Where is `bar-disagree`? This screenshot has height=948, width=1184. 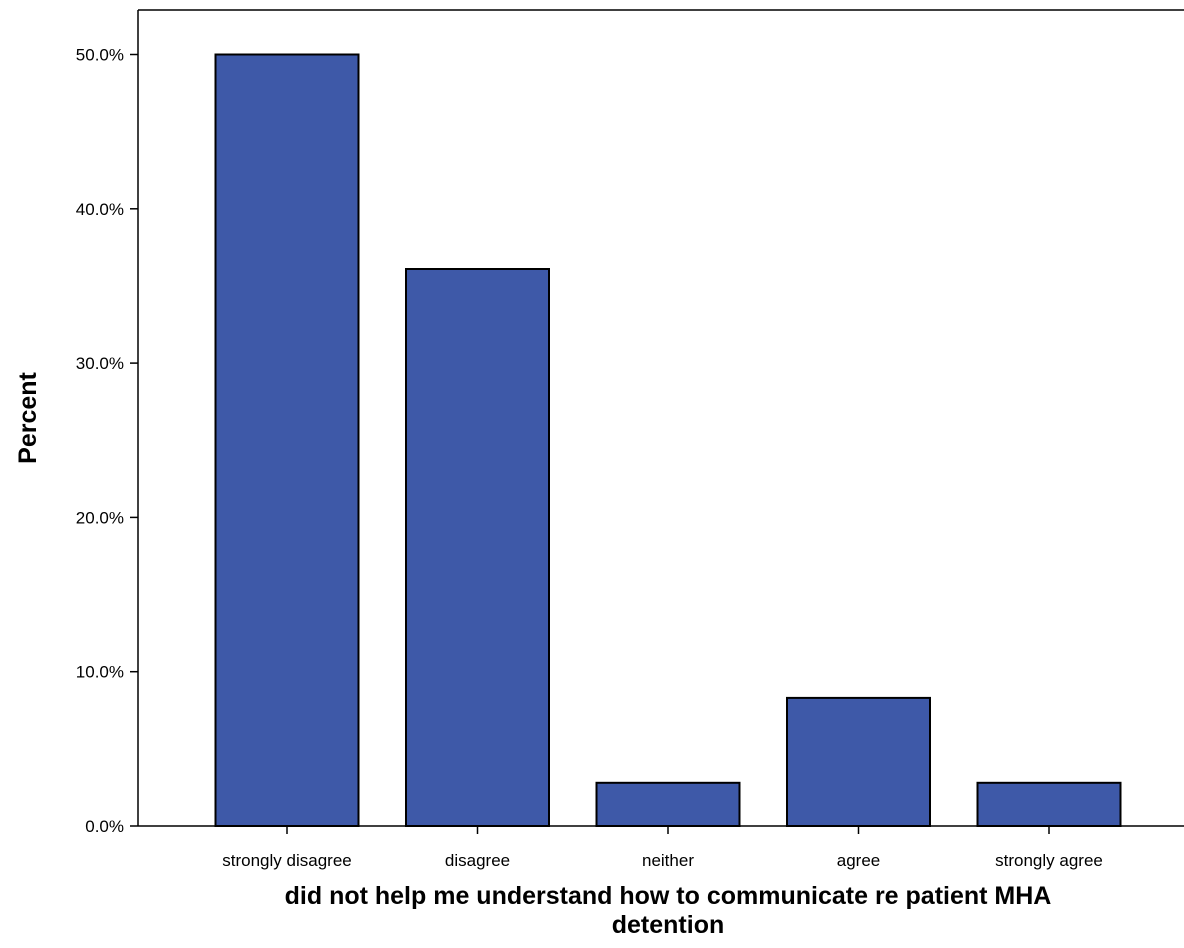
bar-disagree is located at coordinates (477, 547).